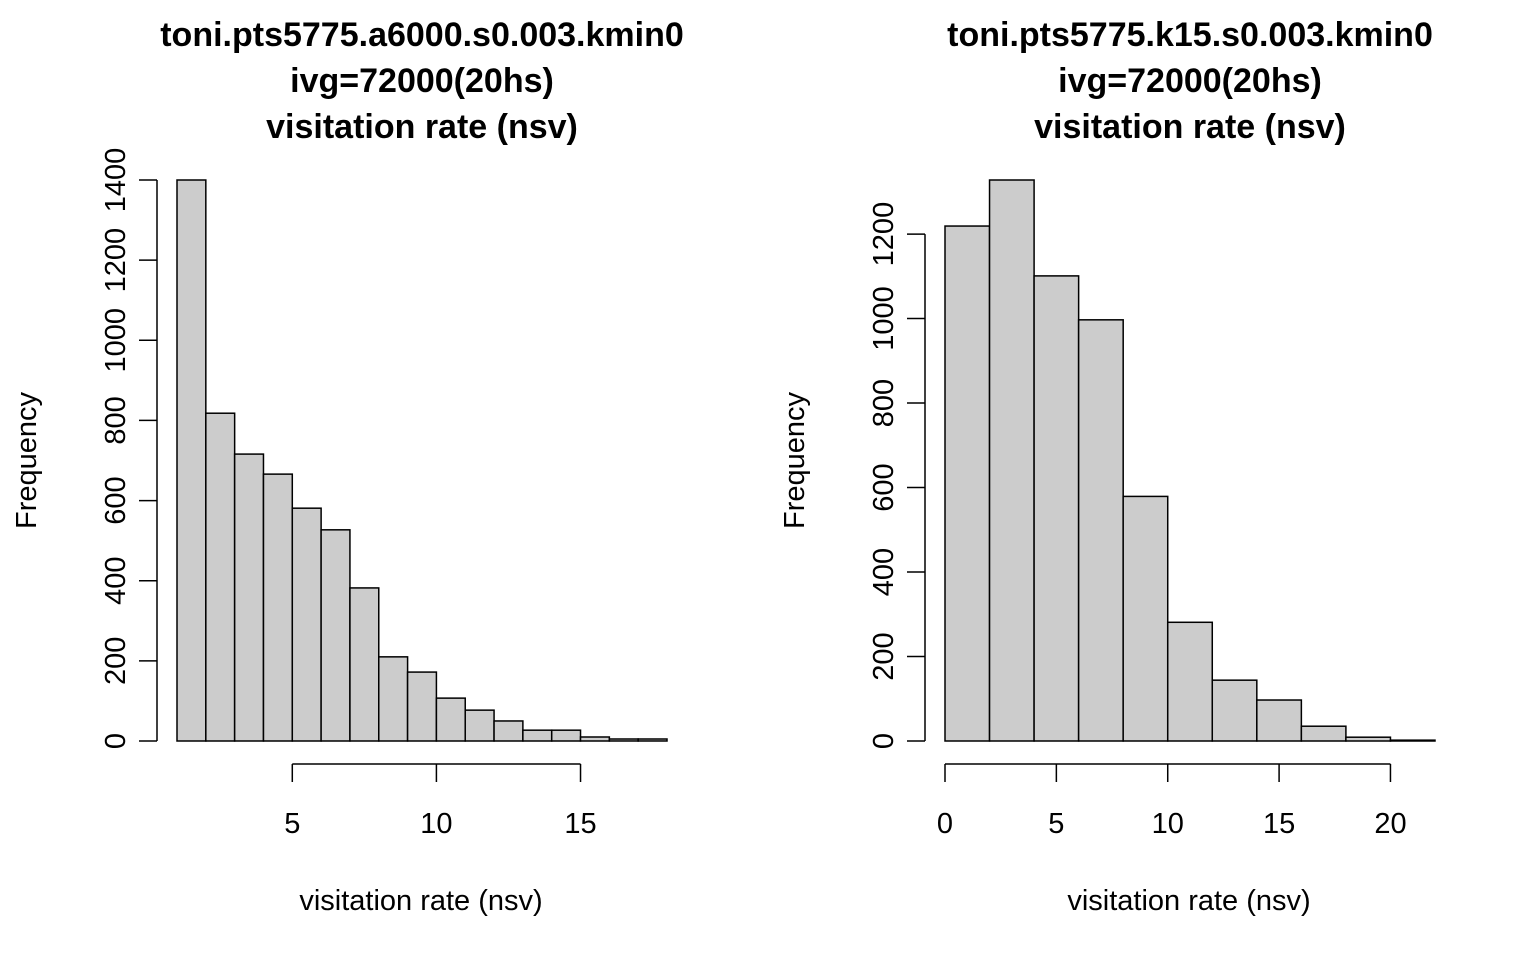  What do you see at coordinates (116, 180) in the screenshot?
I see `y-tick-label: 1400` at bounding box center [116, 180].